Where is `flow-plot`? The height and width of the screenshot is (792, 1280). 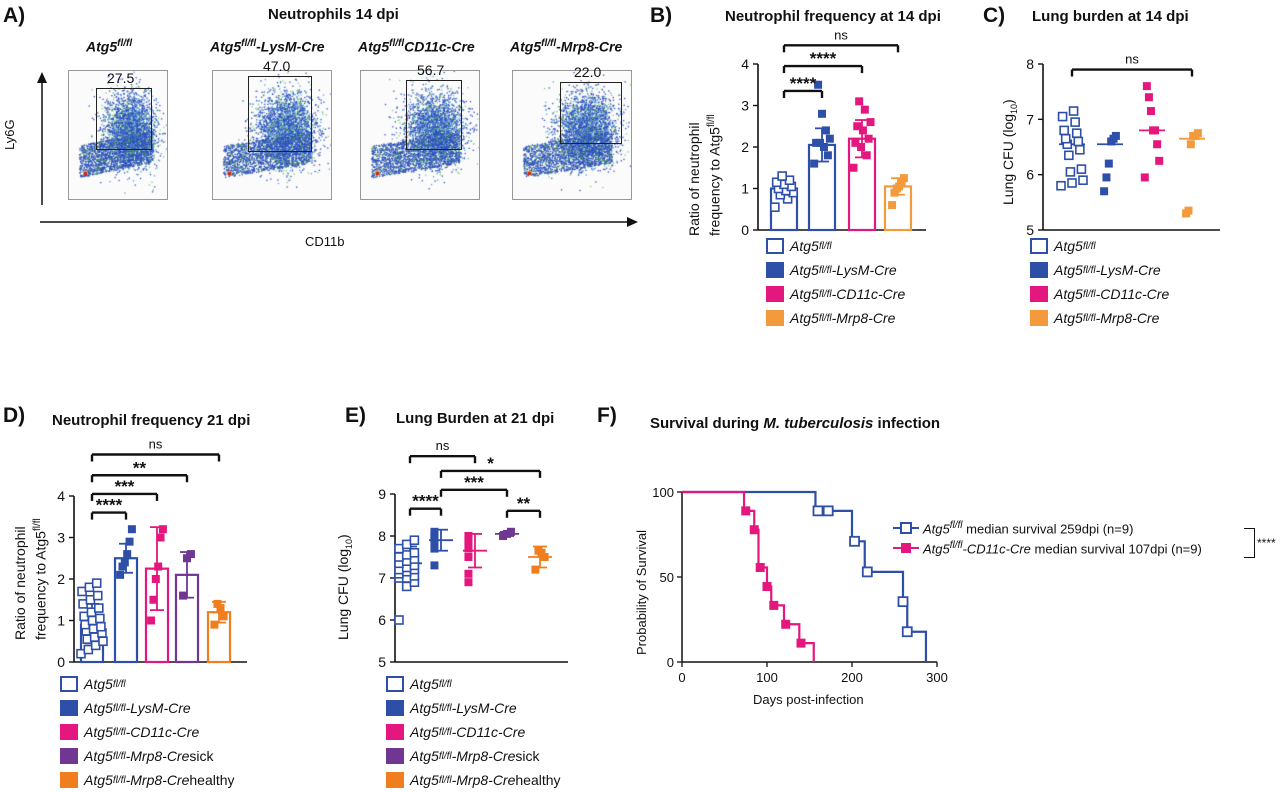
flow-plot is located at coordinates (272, 135).